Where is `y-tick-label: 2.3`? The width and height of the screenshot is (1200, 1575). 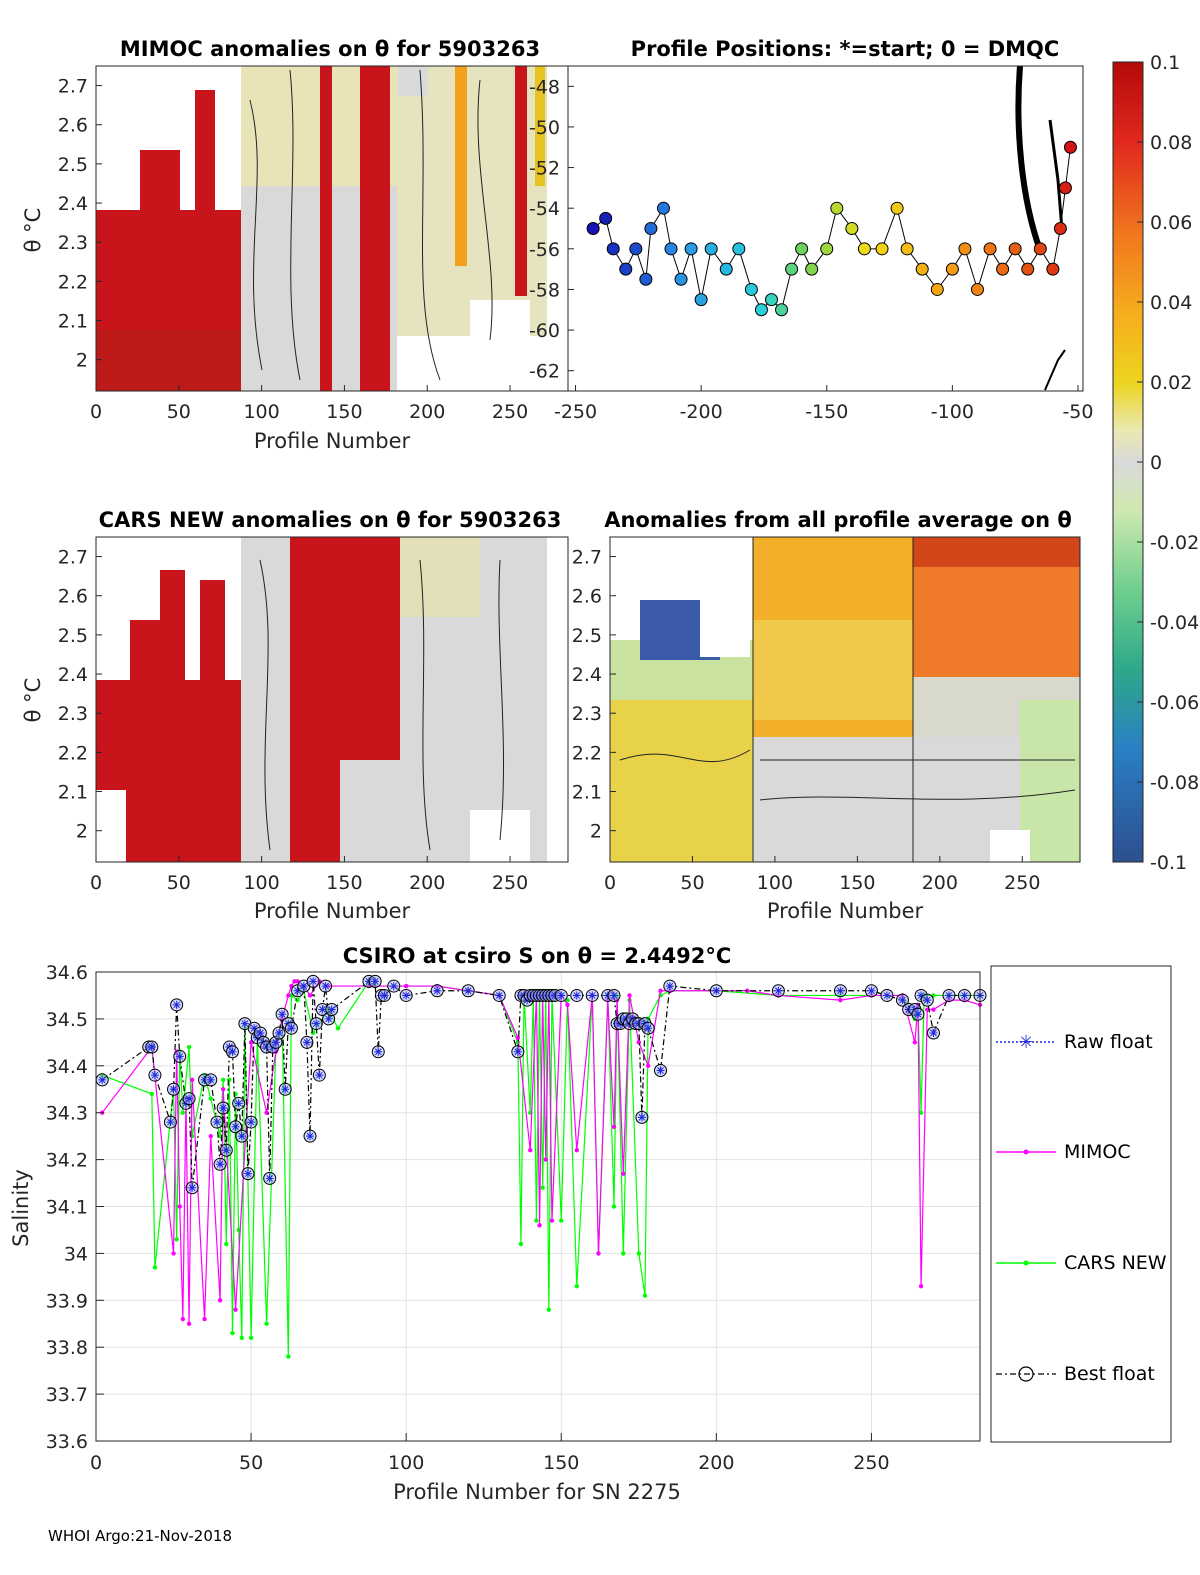
y-tick-label: 2.3 is located at coordinates (73, 243).